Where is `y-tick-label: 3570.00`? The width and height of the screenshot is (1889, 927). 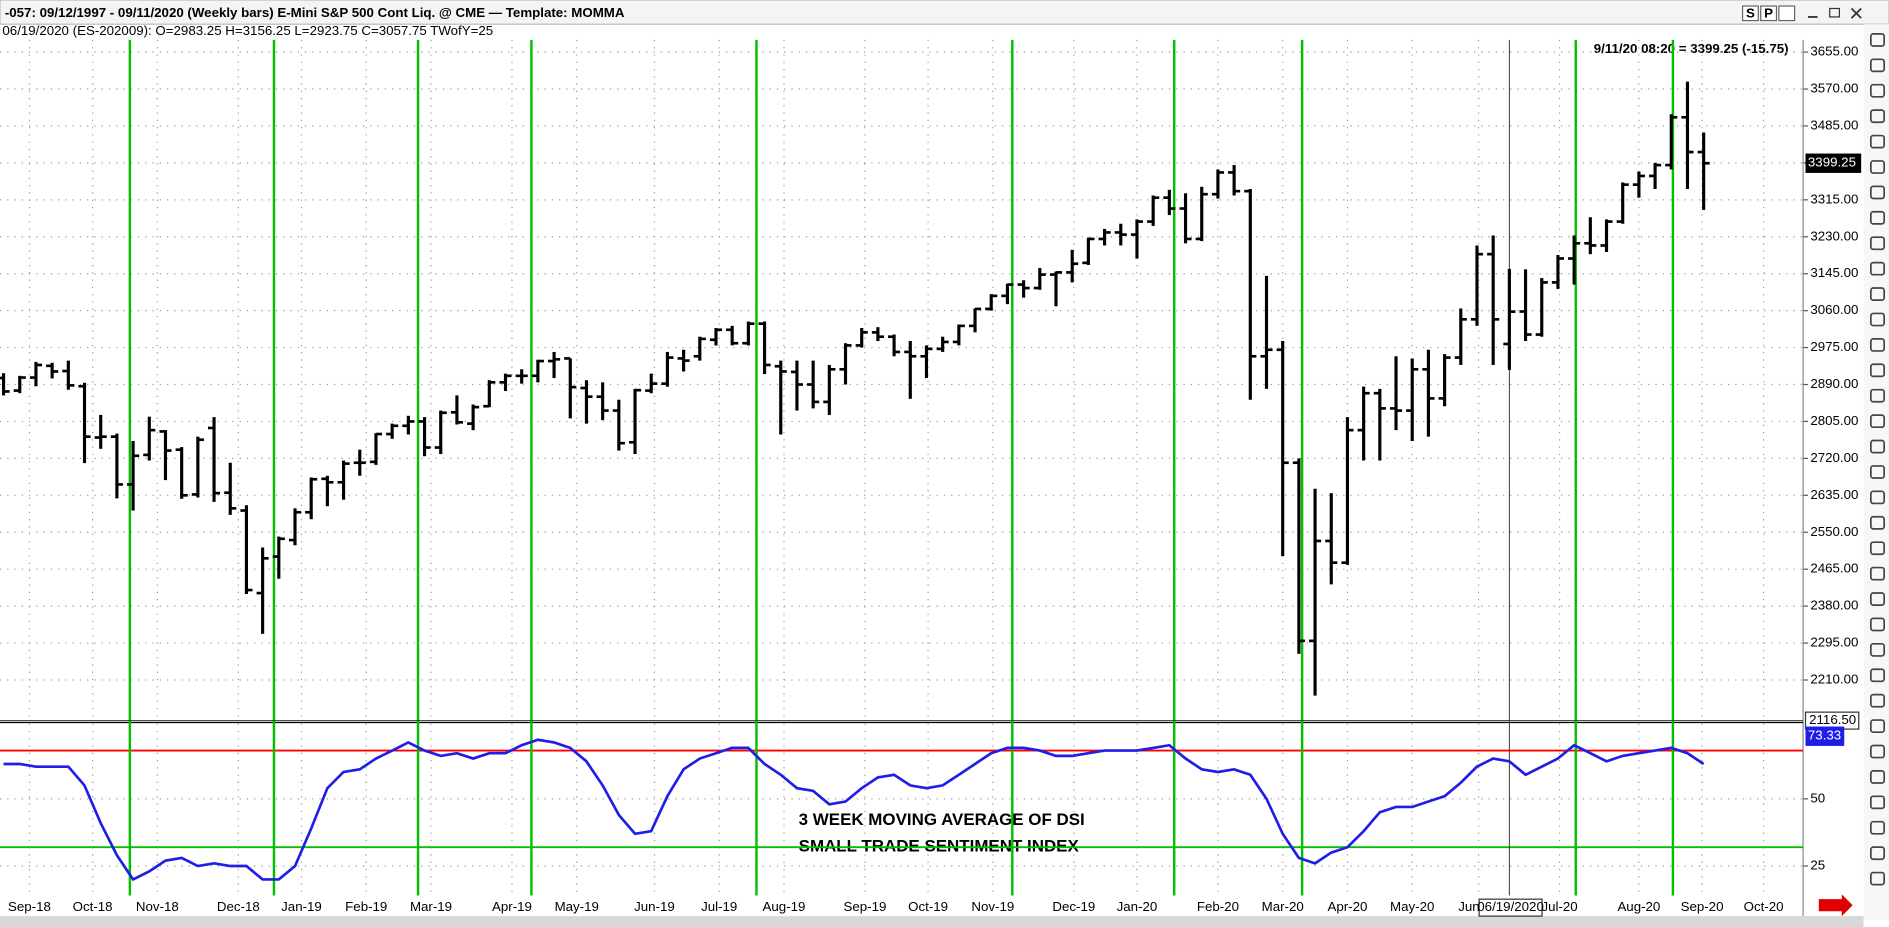
y-tick-label: 3570.00 is located at coordinates (1834, 88).